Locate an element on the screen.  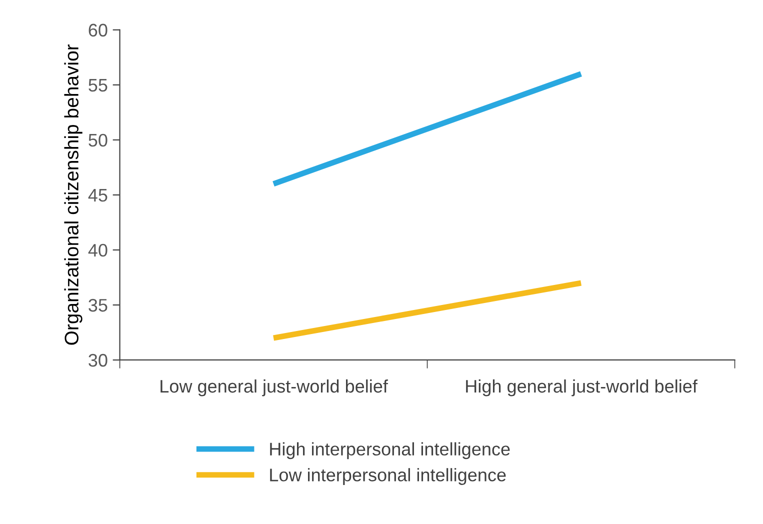
y-tick-label: 55 is located at coordinates (98, 85).